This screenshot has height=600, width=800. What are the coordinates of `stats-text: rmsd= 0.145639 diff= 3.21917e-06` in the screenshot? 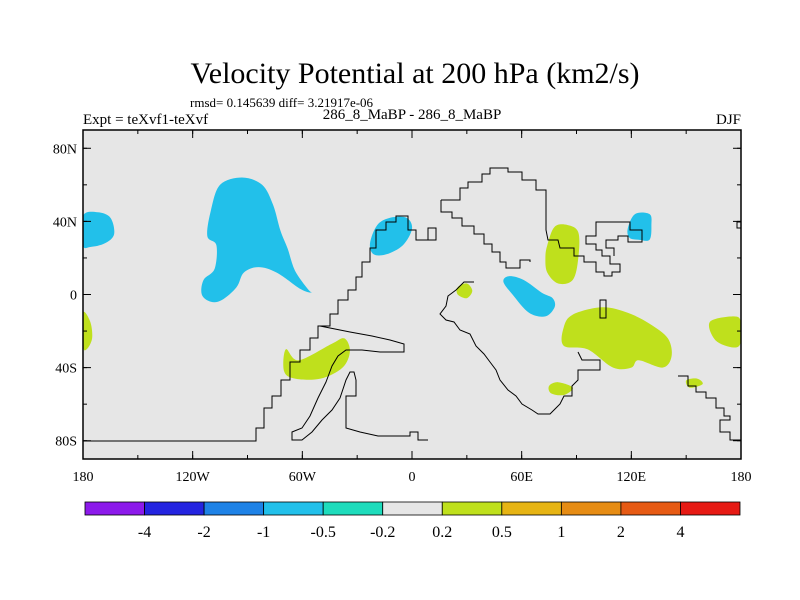 It's located at (282, 102).